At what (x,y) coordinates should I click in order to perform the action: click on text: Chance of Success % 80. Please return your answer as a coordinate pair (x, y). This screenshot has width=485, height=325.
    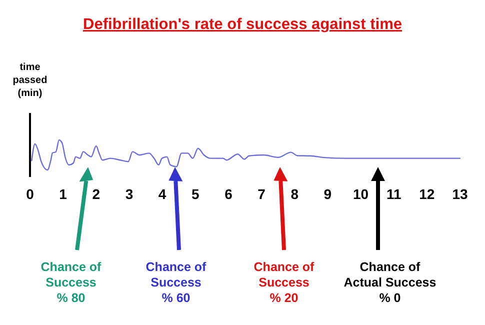
    Looking at the image, I should click on (71, 282).